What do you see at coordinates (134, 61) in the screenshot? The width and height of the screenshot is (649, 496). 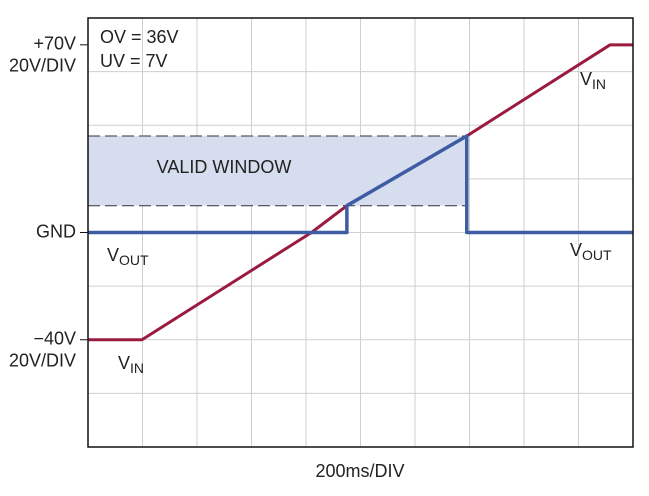 I see `setting-text: UV = 7V` at bounding box center [134, 61].